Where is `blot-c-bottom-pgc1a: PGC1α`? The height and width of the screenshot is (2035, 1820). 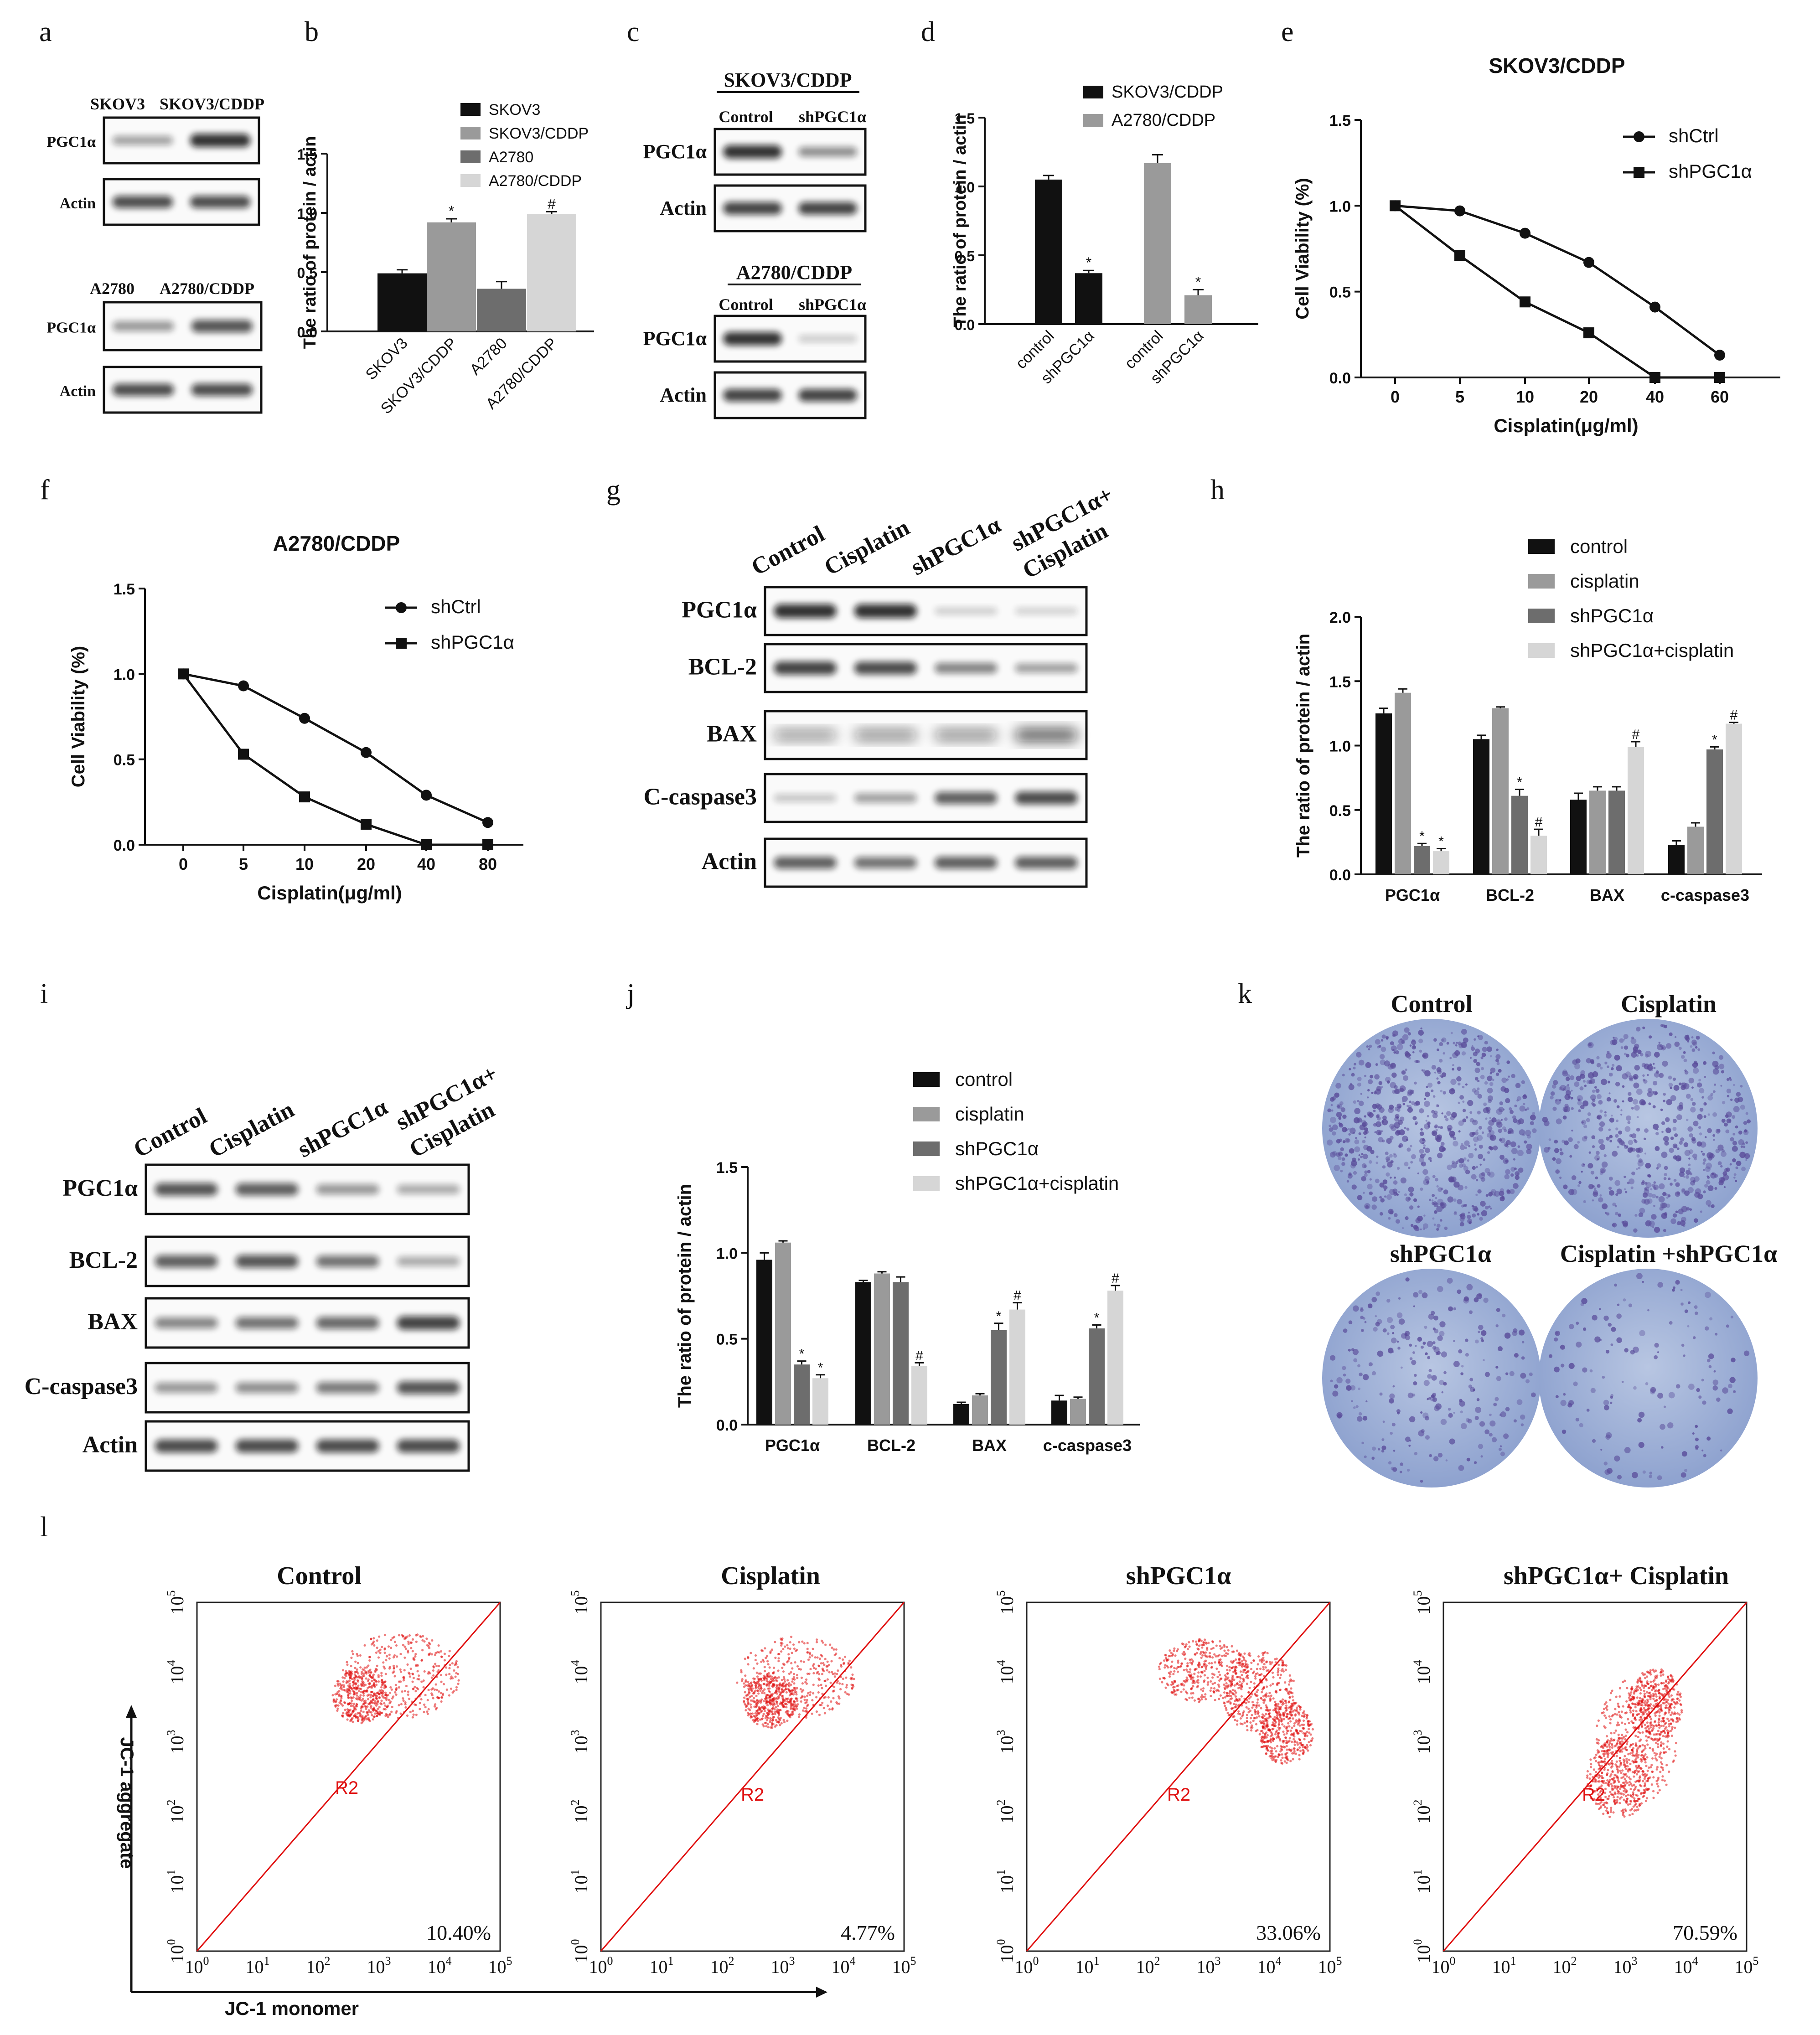 blot-c-bottom-pgc1a: PGC1α is located at coordinates (755, 339).